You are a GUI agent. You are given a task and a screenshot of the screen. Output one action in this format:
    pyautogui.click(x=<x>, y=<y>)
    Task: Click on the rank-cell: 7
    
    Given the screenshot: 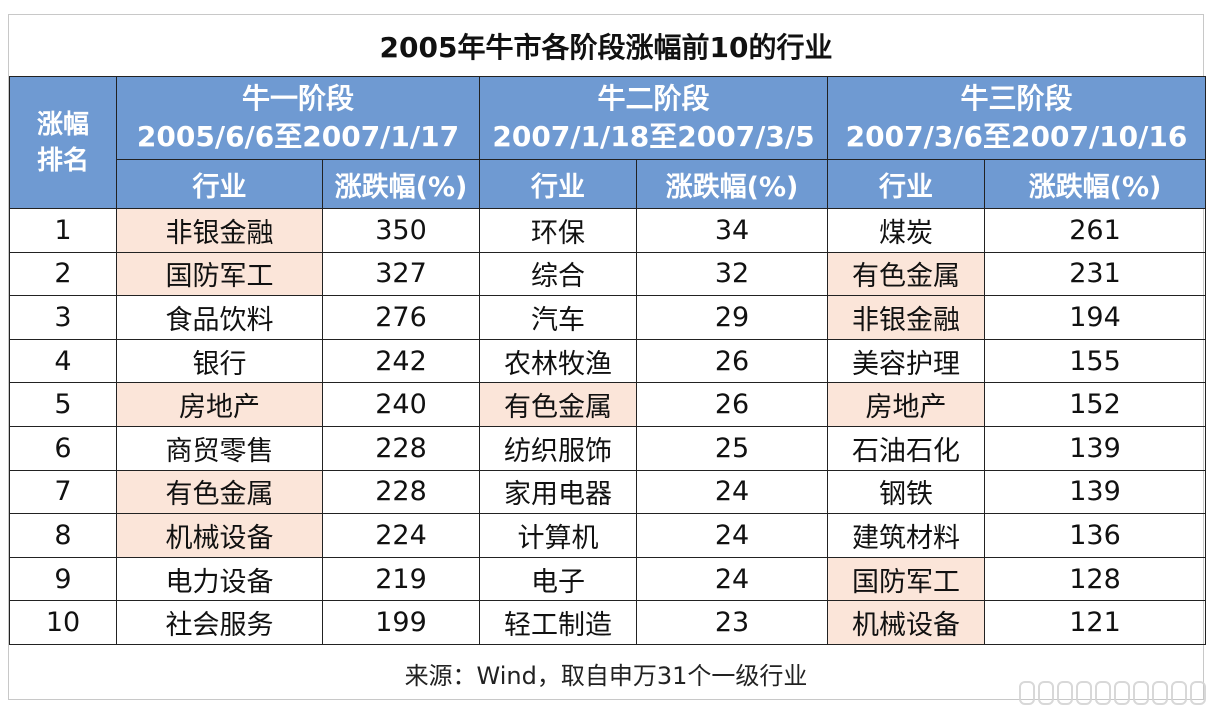 What is the action you would take?
    pyautogui.click(x=63, y=492)
    